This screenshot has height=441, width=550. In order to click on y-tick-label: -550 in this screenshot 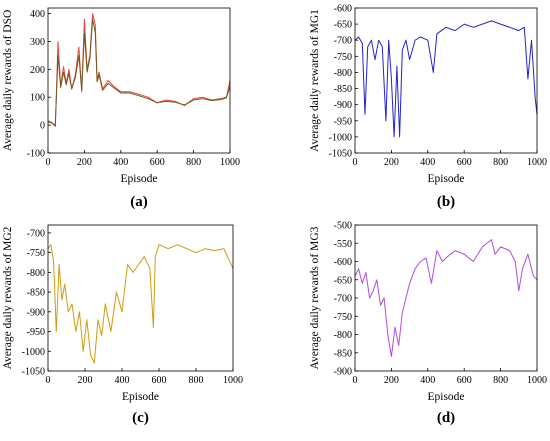, I will do `click(343, 244)`.